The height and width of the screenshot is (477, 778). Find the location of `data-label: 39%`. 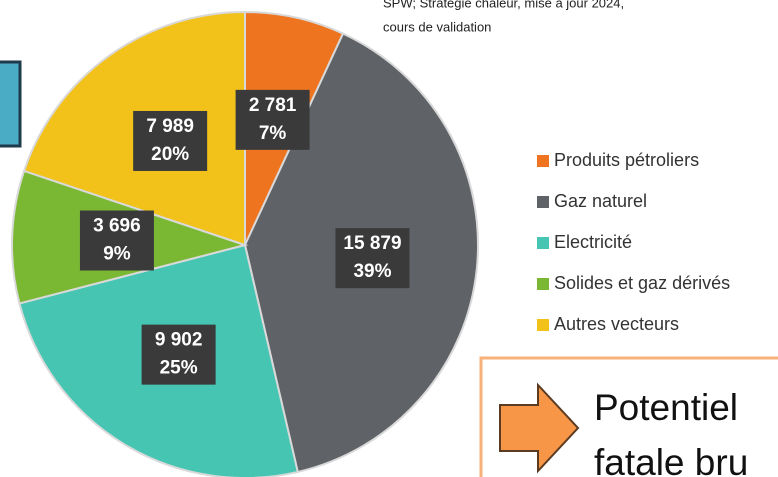

data-label: 39% is located at coordinates (372, 271).